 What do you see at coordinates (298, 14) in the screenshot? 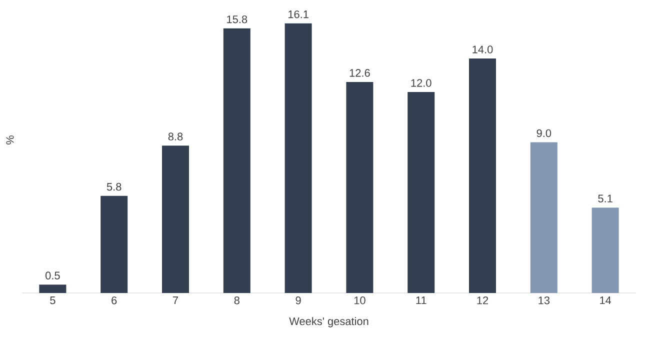
I see `data-label: 16.1` at bounding box center [298, 14].